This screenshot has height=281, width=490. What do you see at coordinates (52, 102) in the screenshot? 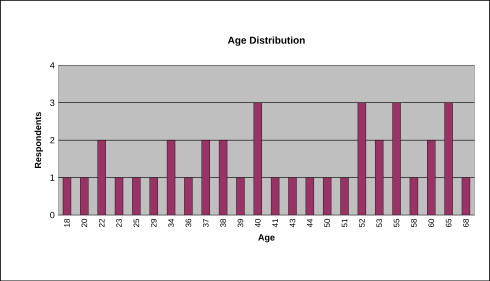
I see `y-tick-label: 3` at bounding box center [52, 102].